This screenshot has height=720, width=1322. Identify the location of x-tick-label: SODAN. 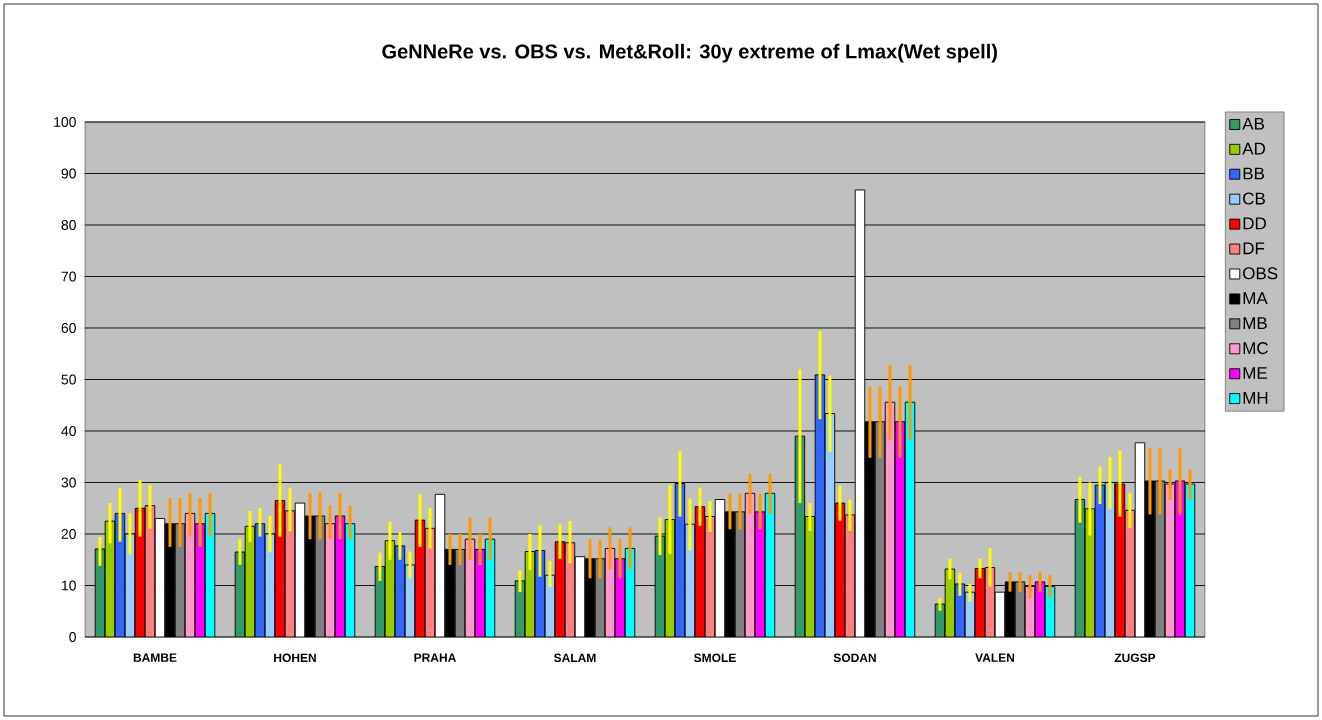
(854, 658).